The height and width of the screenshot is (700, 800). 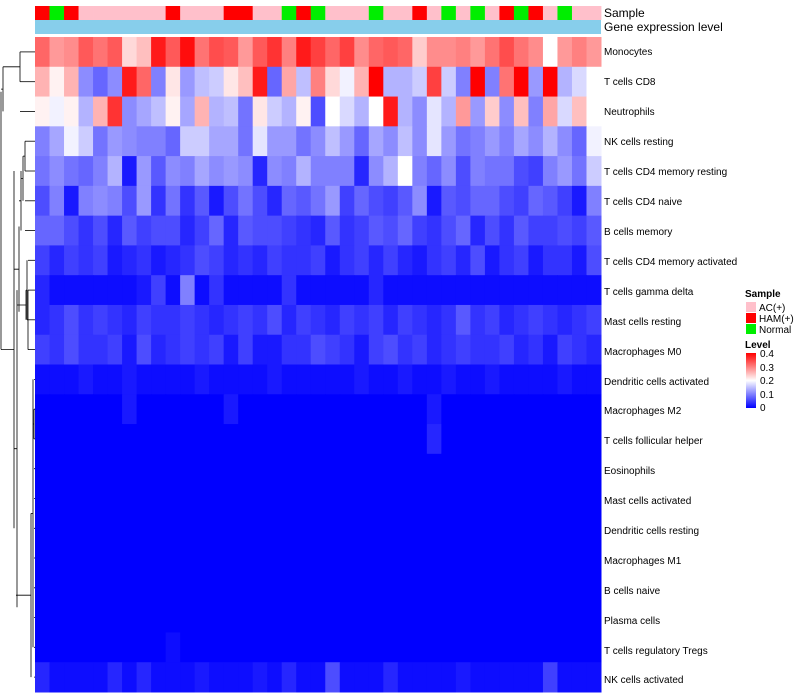 I want to click on legend-level-colorbar, so click(x=751, y=380).